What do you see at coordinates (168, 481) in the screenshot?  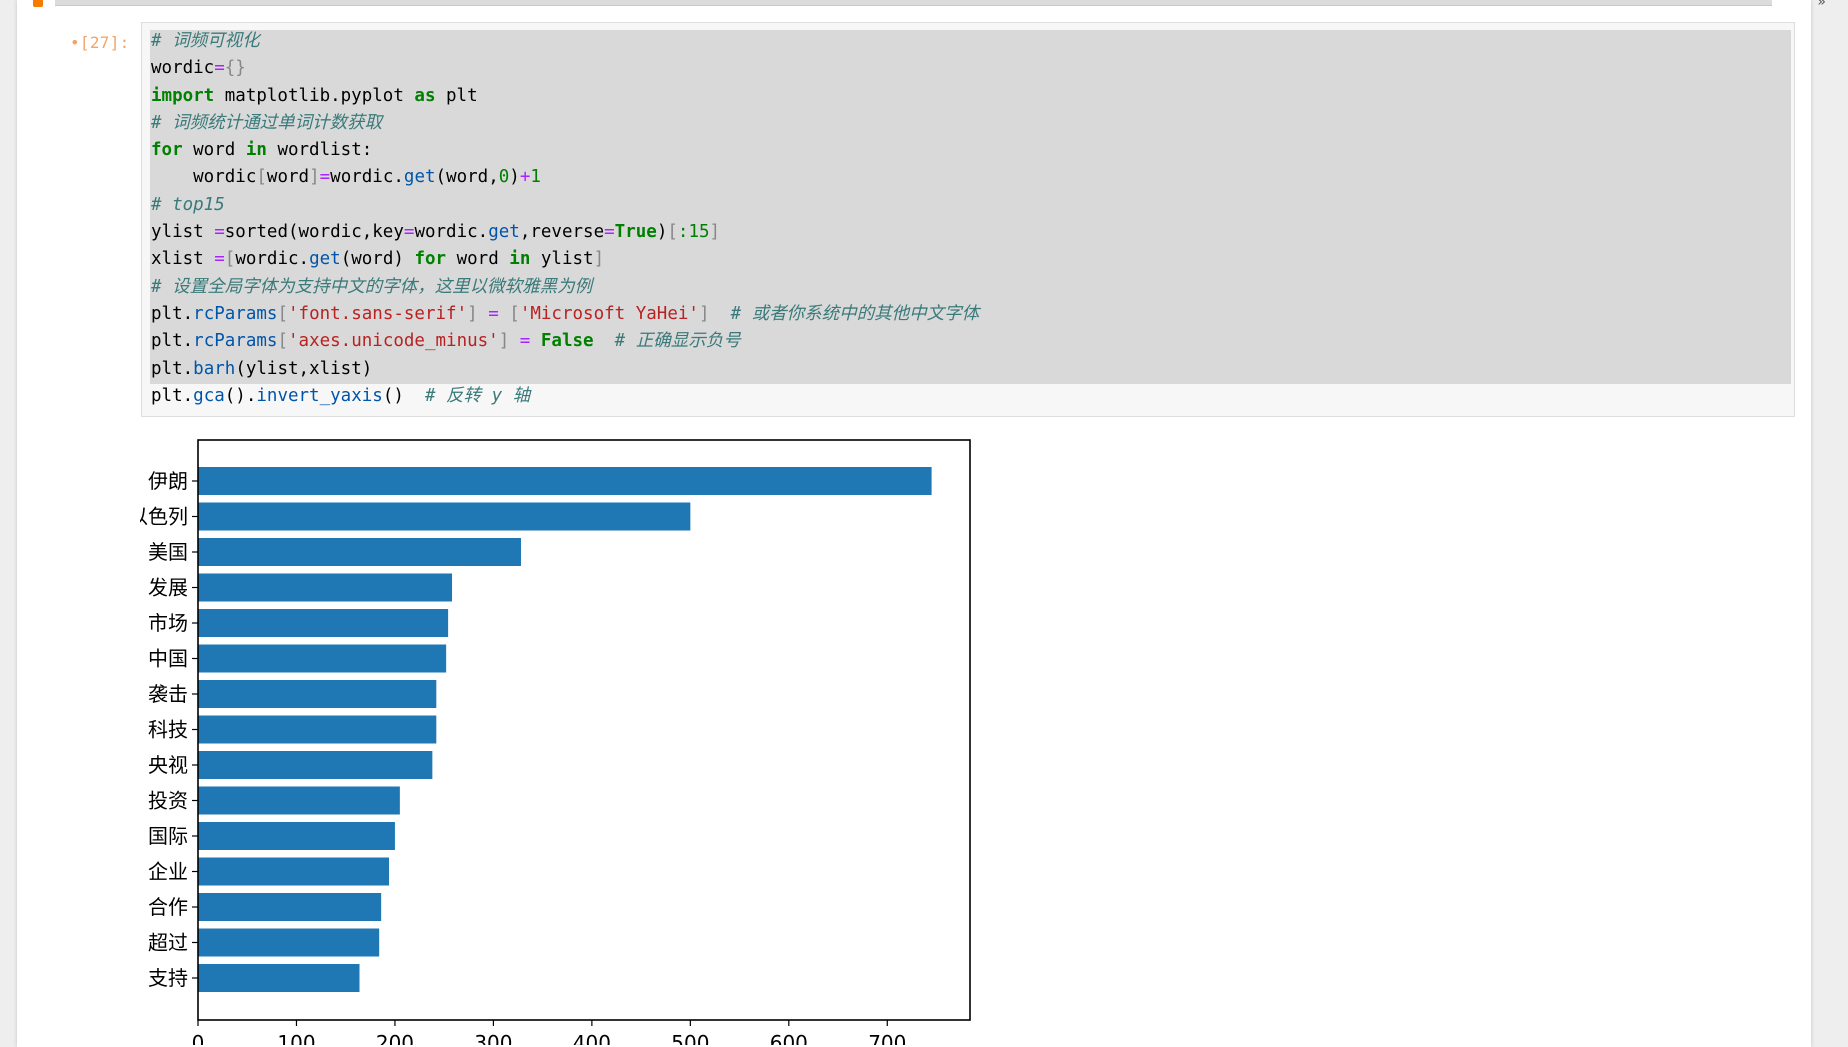 I see `y-tick-label: 伊朗` at bounding box center [168, 481].